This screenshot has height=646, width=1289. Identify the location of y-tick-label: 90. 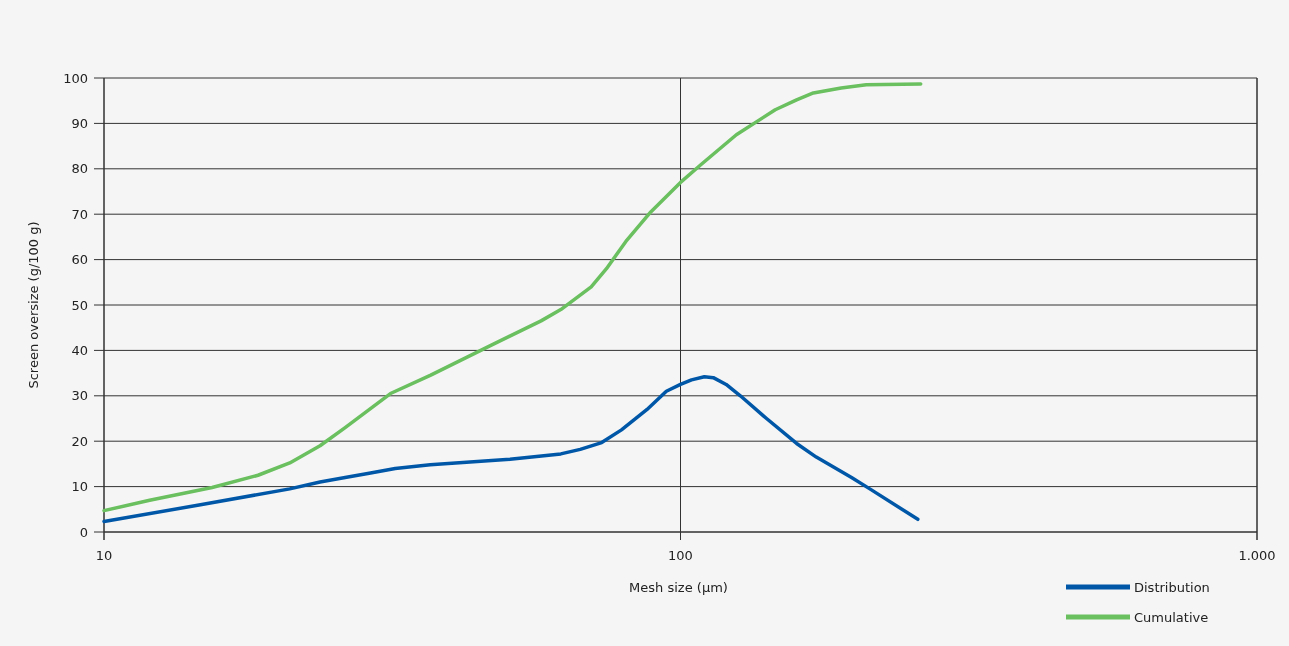
(79, 123).